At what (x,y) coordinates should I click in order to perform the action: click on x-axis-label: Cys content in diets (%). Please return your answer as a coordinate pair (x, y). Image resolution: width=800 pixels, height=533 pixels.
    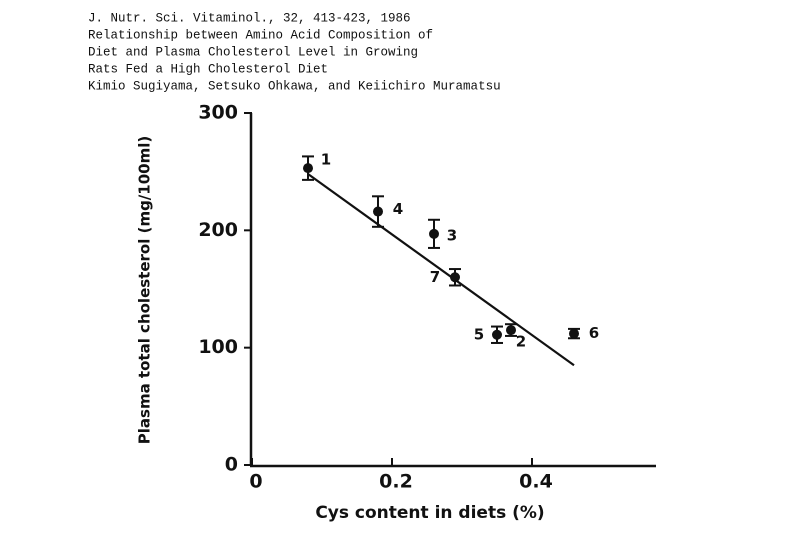
    Looking at the image, I should click on (429, 513).